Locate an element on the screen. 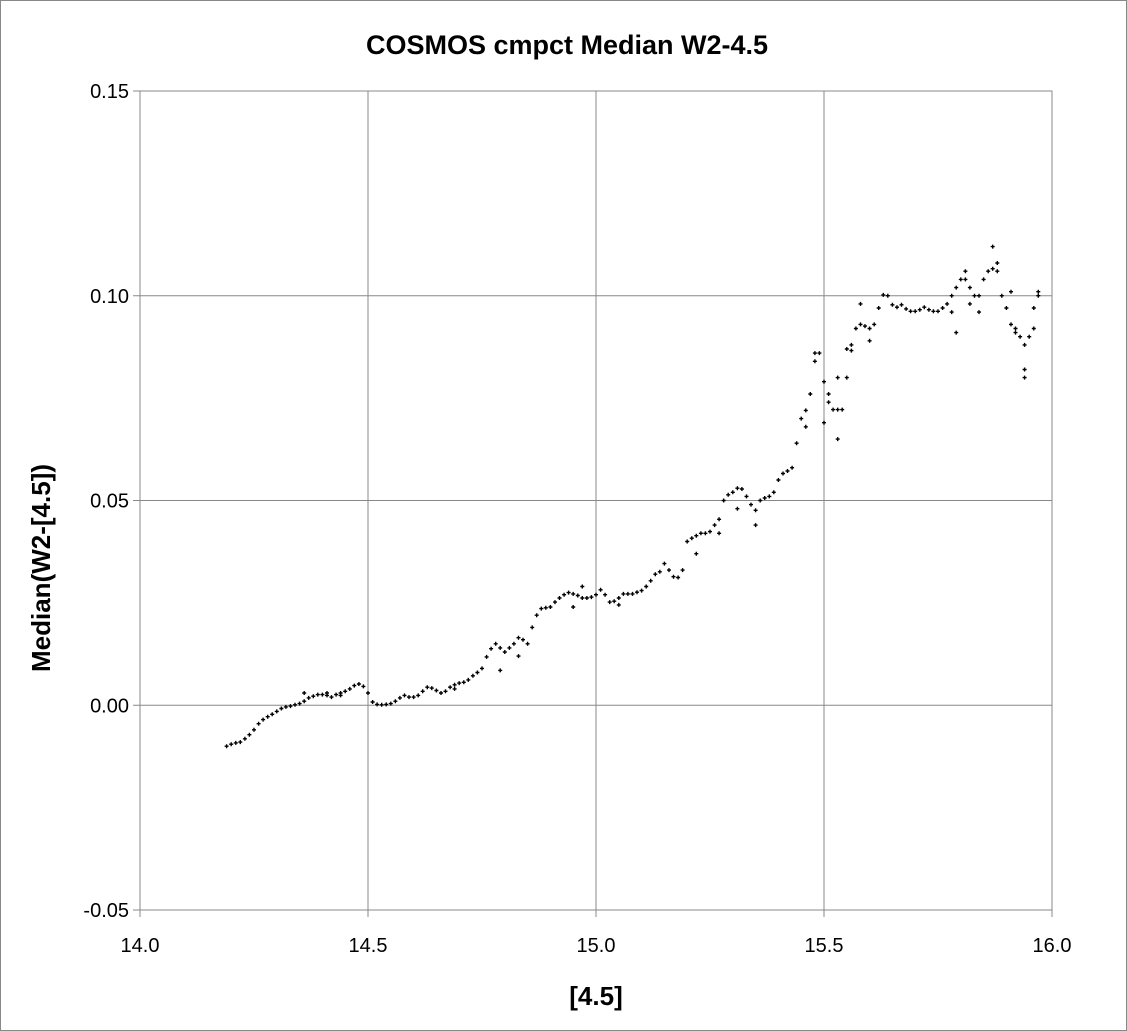 This screenshot has height=1031, width=1127. y-tick-label: 0.10 is located at coordinates (109, 297).